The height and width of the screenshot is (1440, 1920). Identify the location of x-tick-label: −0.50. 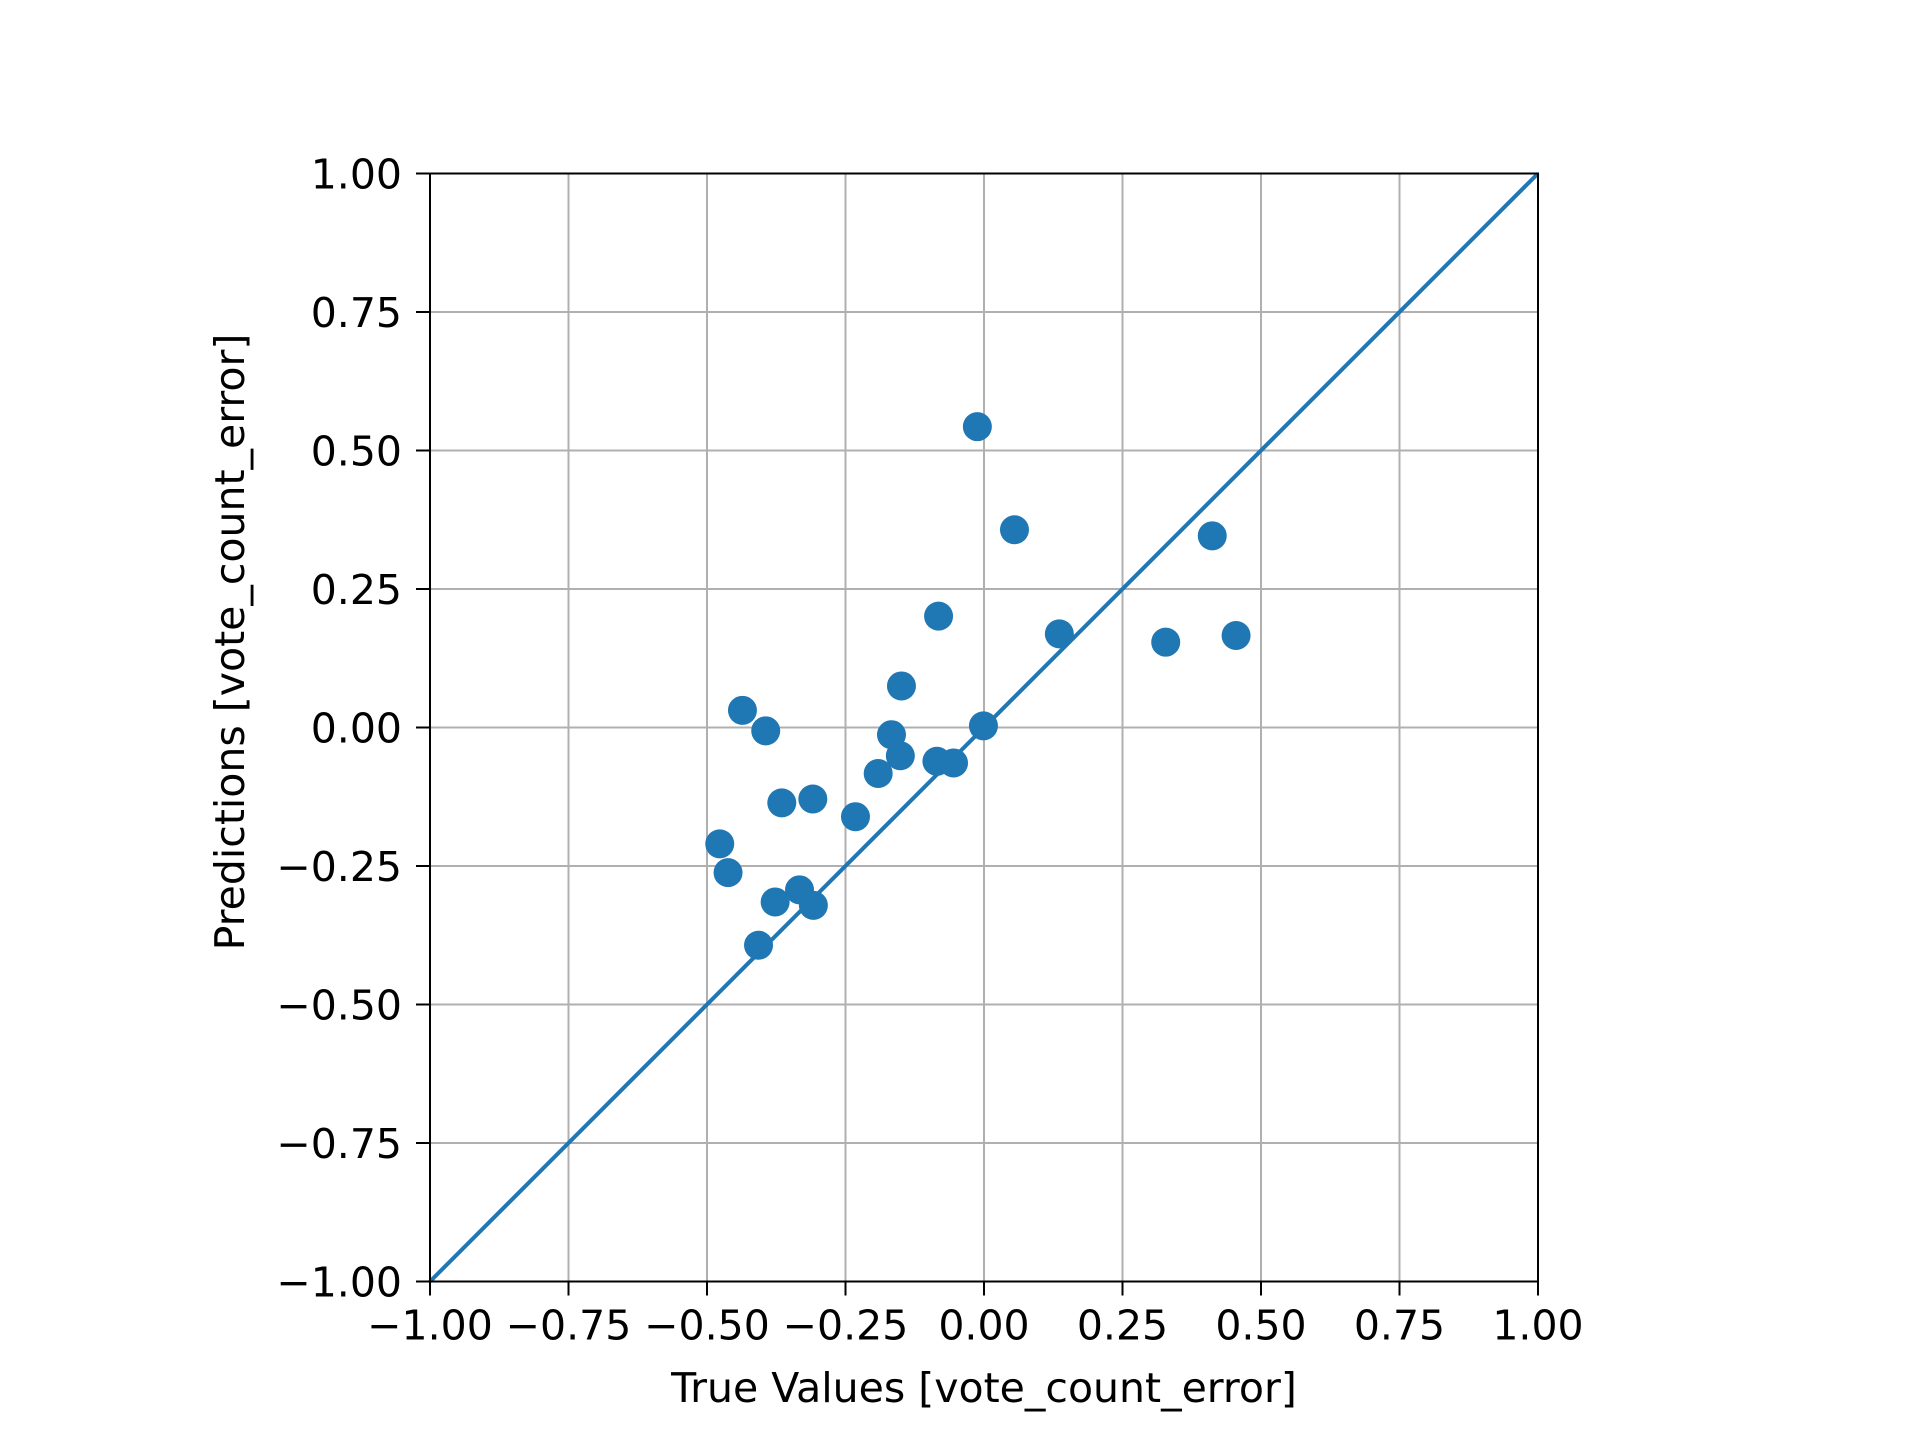
(707, 1326).